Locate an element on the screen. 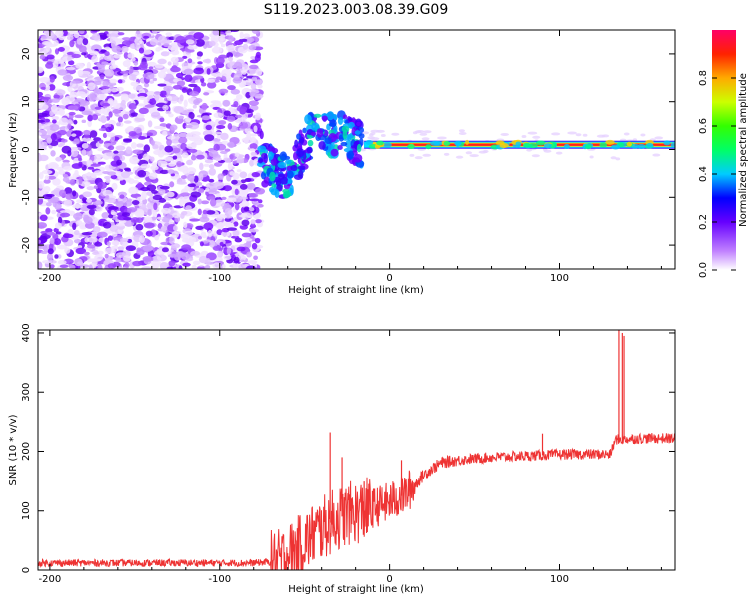  y-tick-label: 0 is located at coordinates (26, 570).